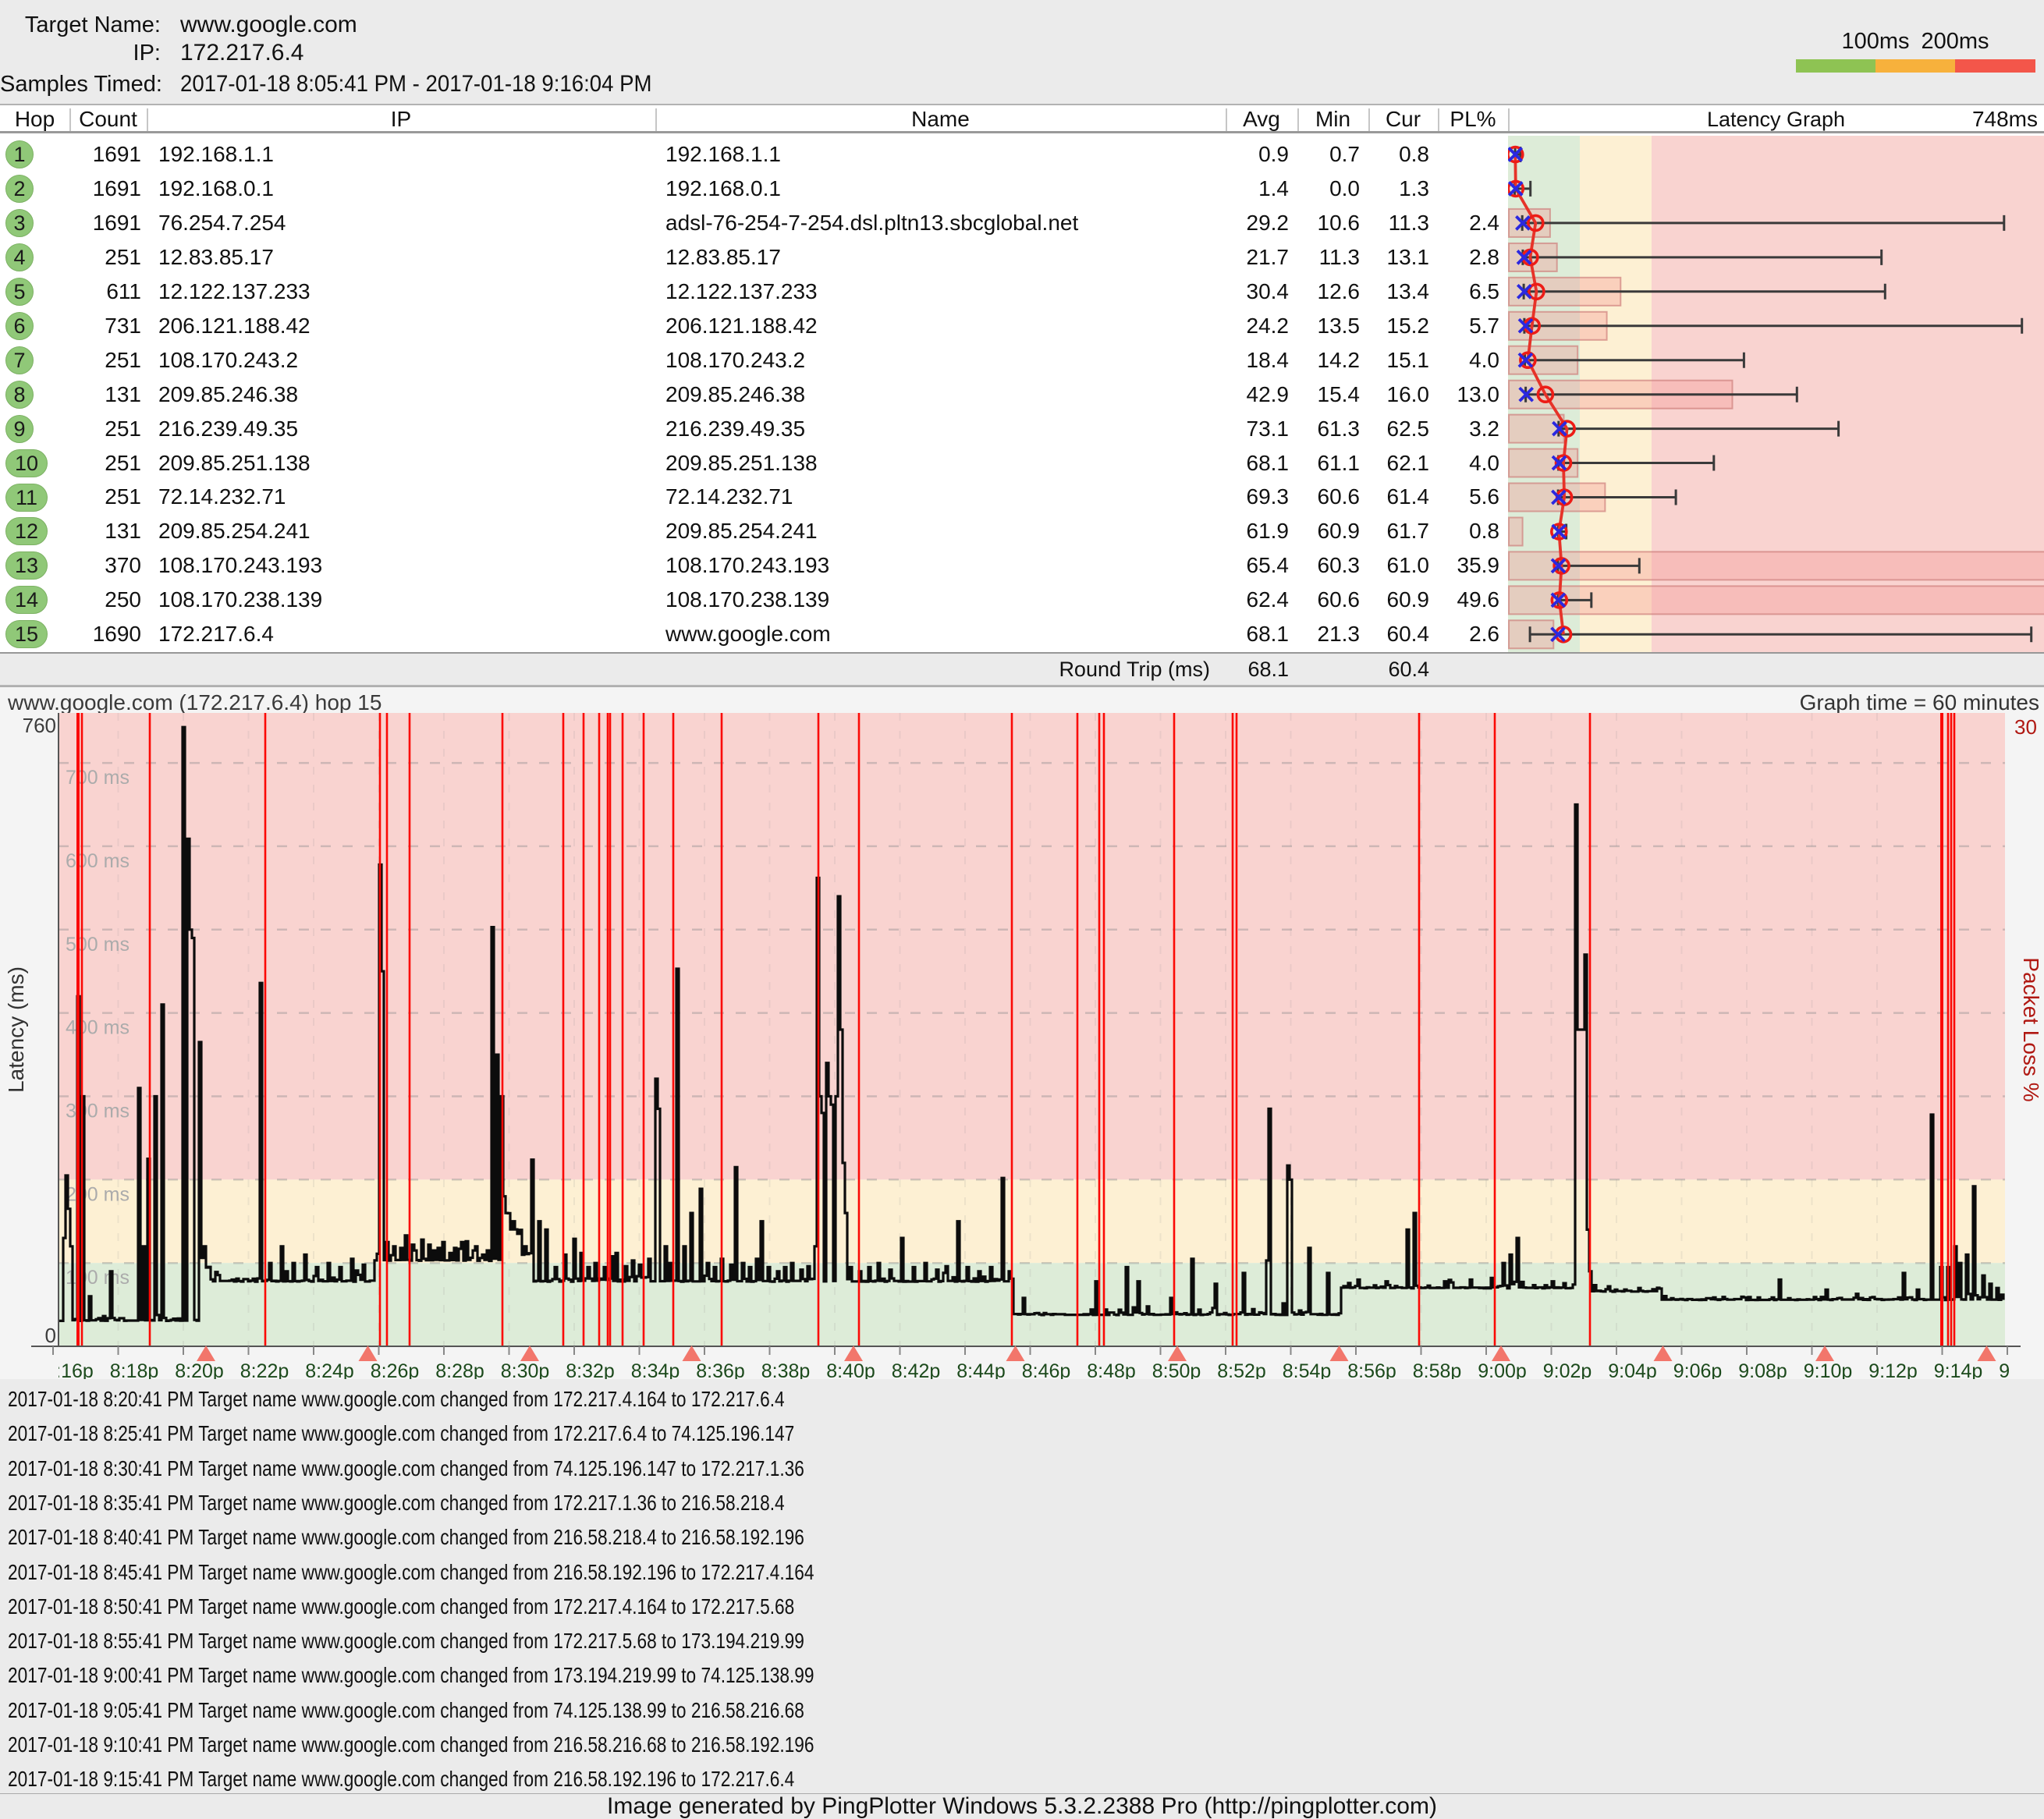  Describe the element at coordinates (981, 1369) in the screenshot. I see `svg-text: 8:44p` at that location.